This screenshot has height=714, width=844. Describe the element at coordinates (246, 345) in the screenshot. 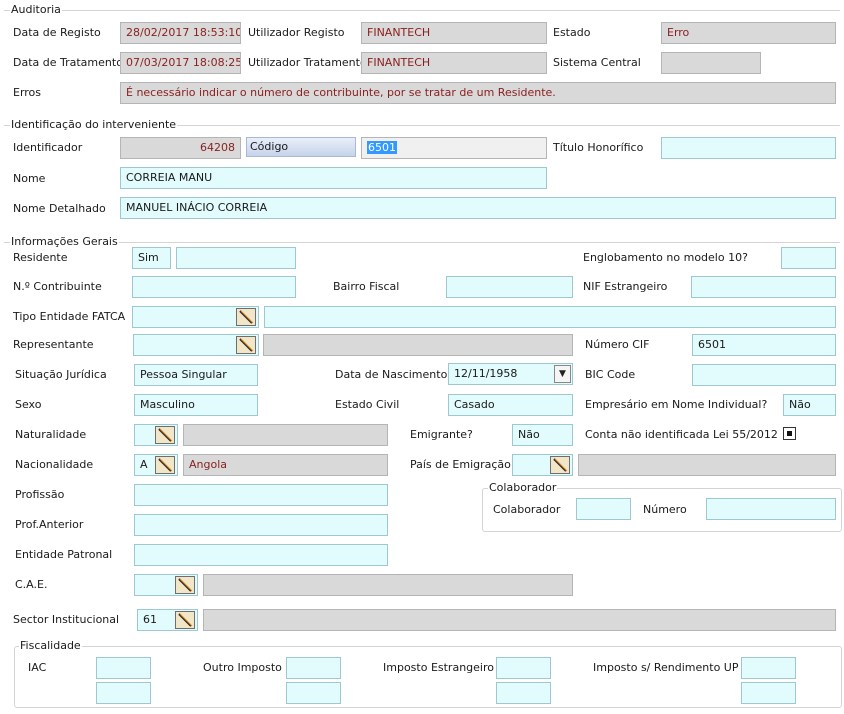

I see `representante-lookup-icon` at that location.